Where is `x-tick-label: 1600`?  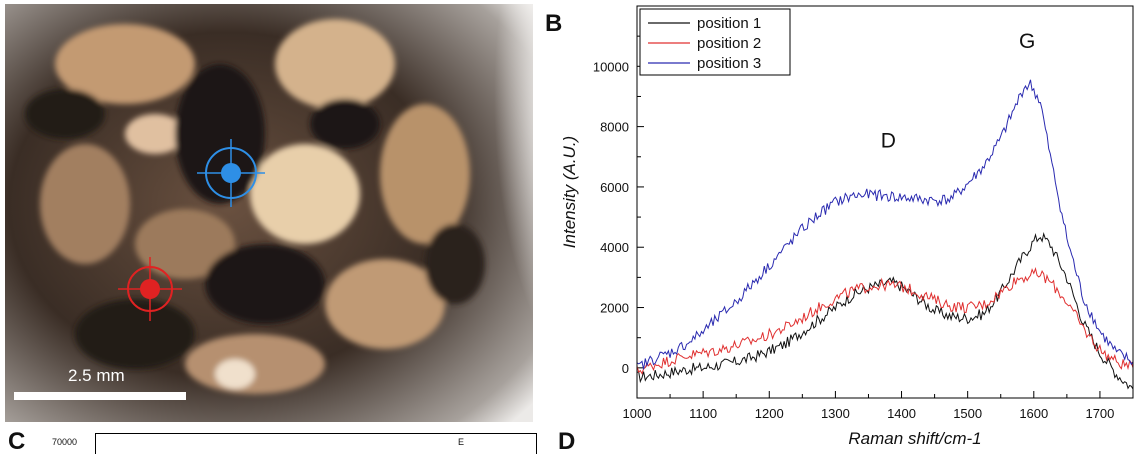
x-tick-label: 1600 is located at coordinates (1033, 413).